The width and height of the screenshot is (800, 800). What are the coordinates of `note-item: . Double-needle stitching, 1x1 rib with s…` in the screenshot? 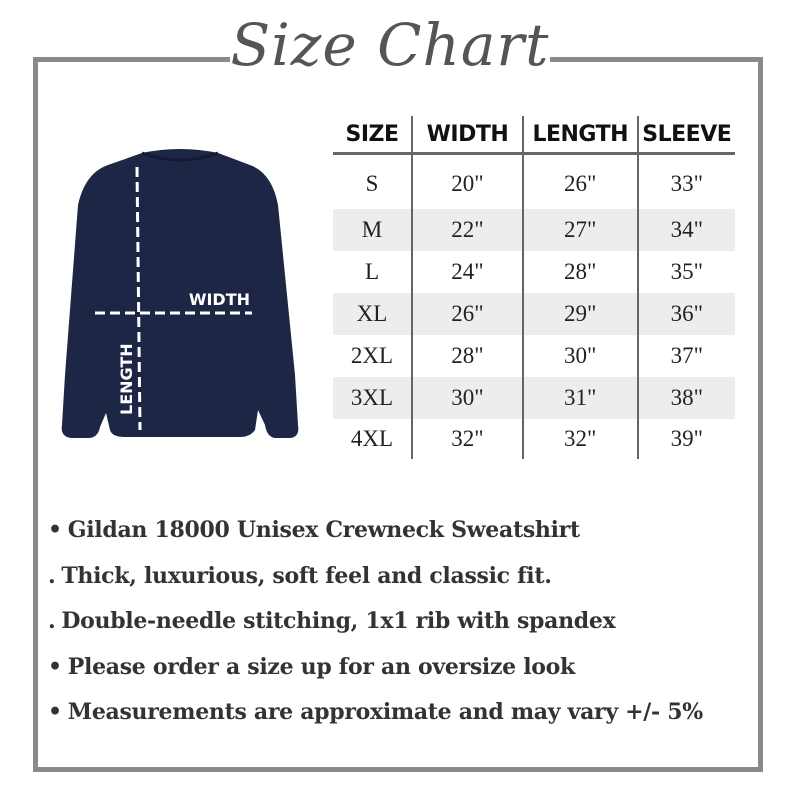 It's located at (375, 622).